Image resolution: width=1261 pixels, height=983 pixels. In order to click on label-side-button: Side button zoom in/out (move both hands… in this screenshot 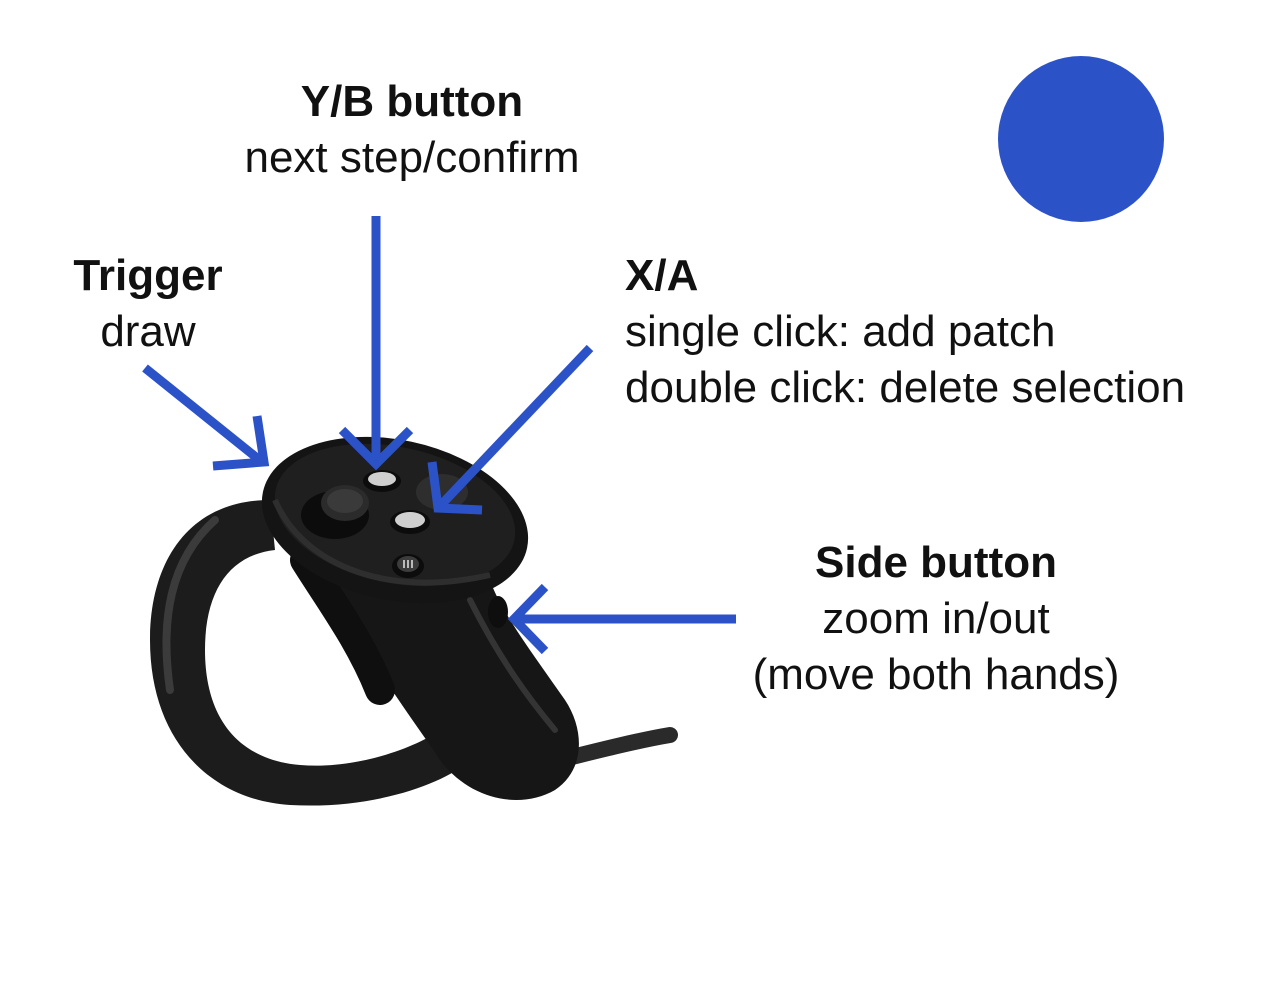, I will do `click(936, 619)`.